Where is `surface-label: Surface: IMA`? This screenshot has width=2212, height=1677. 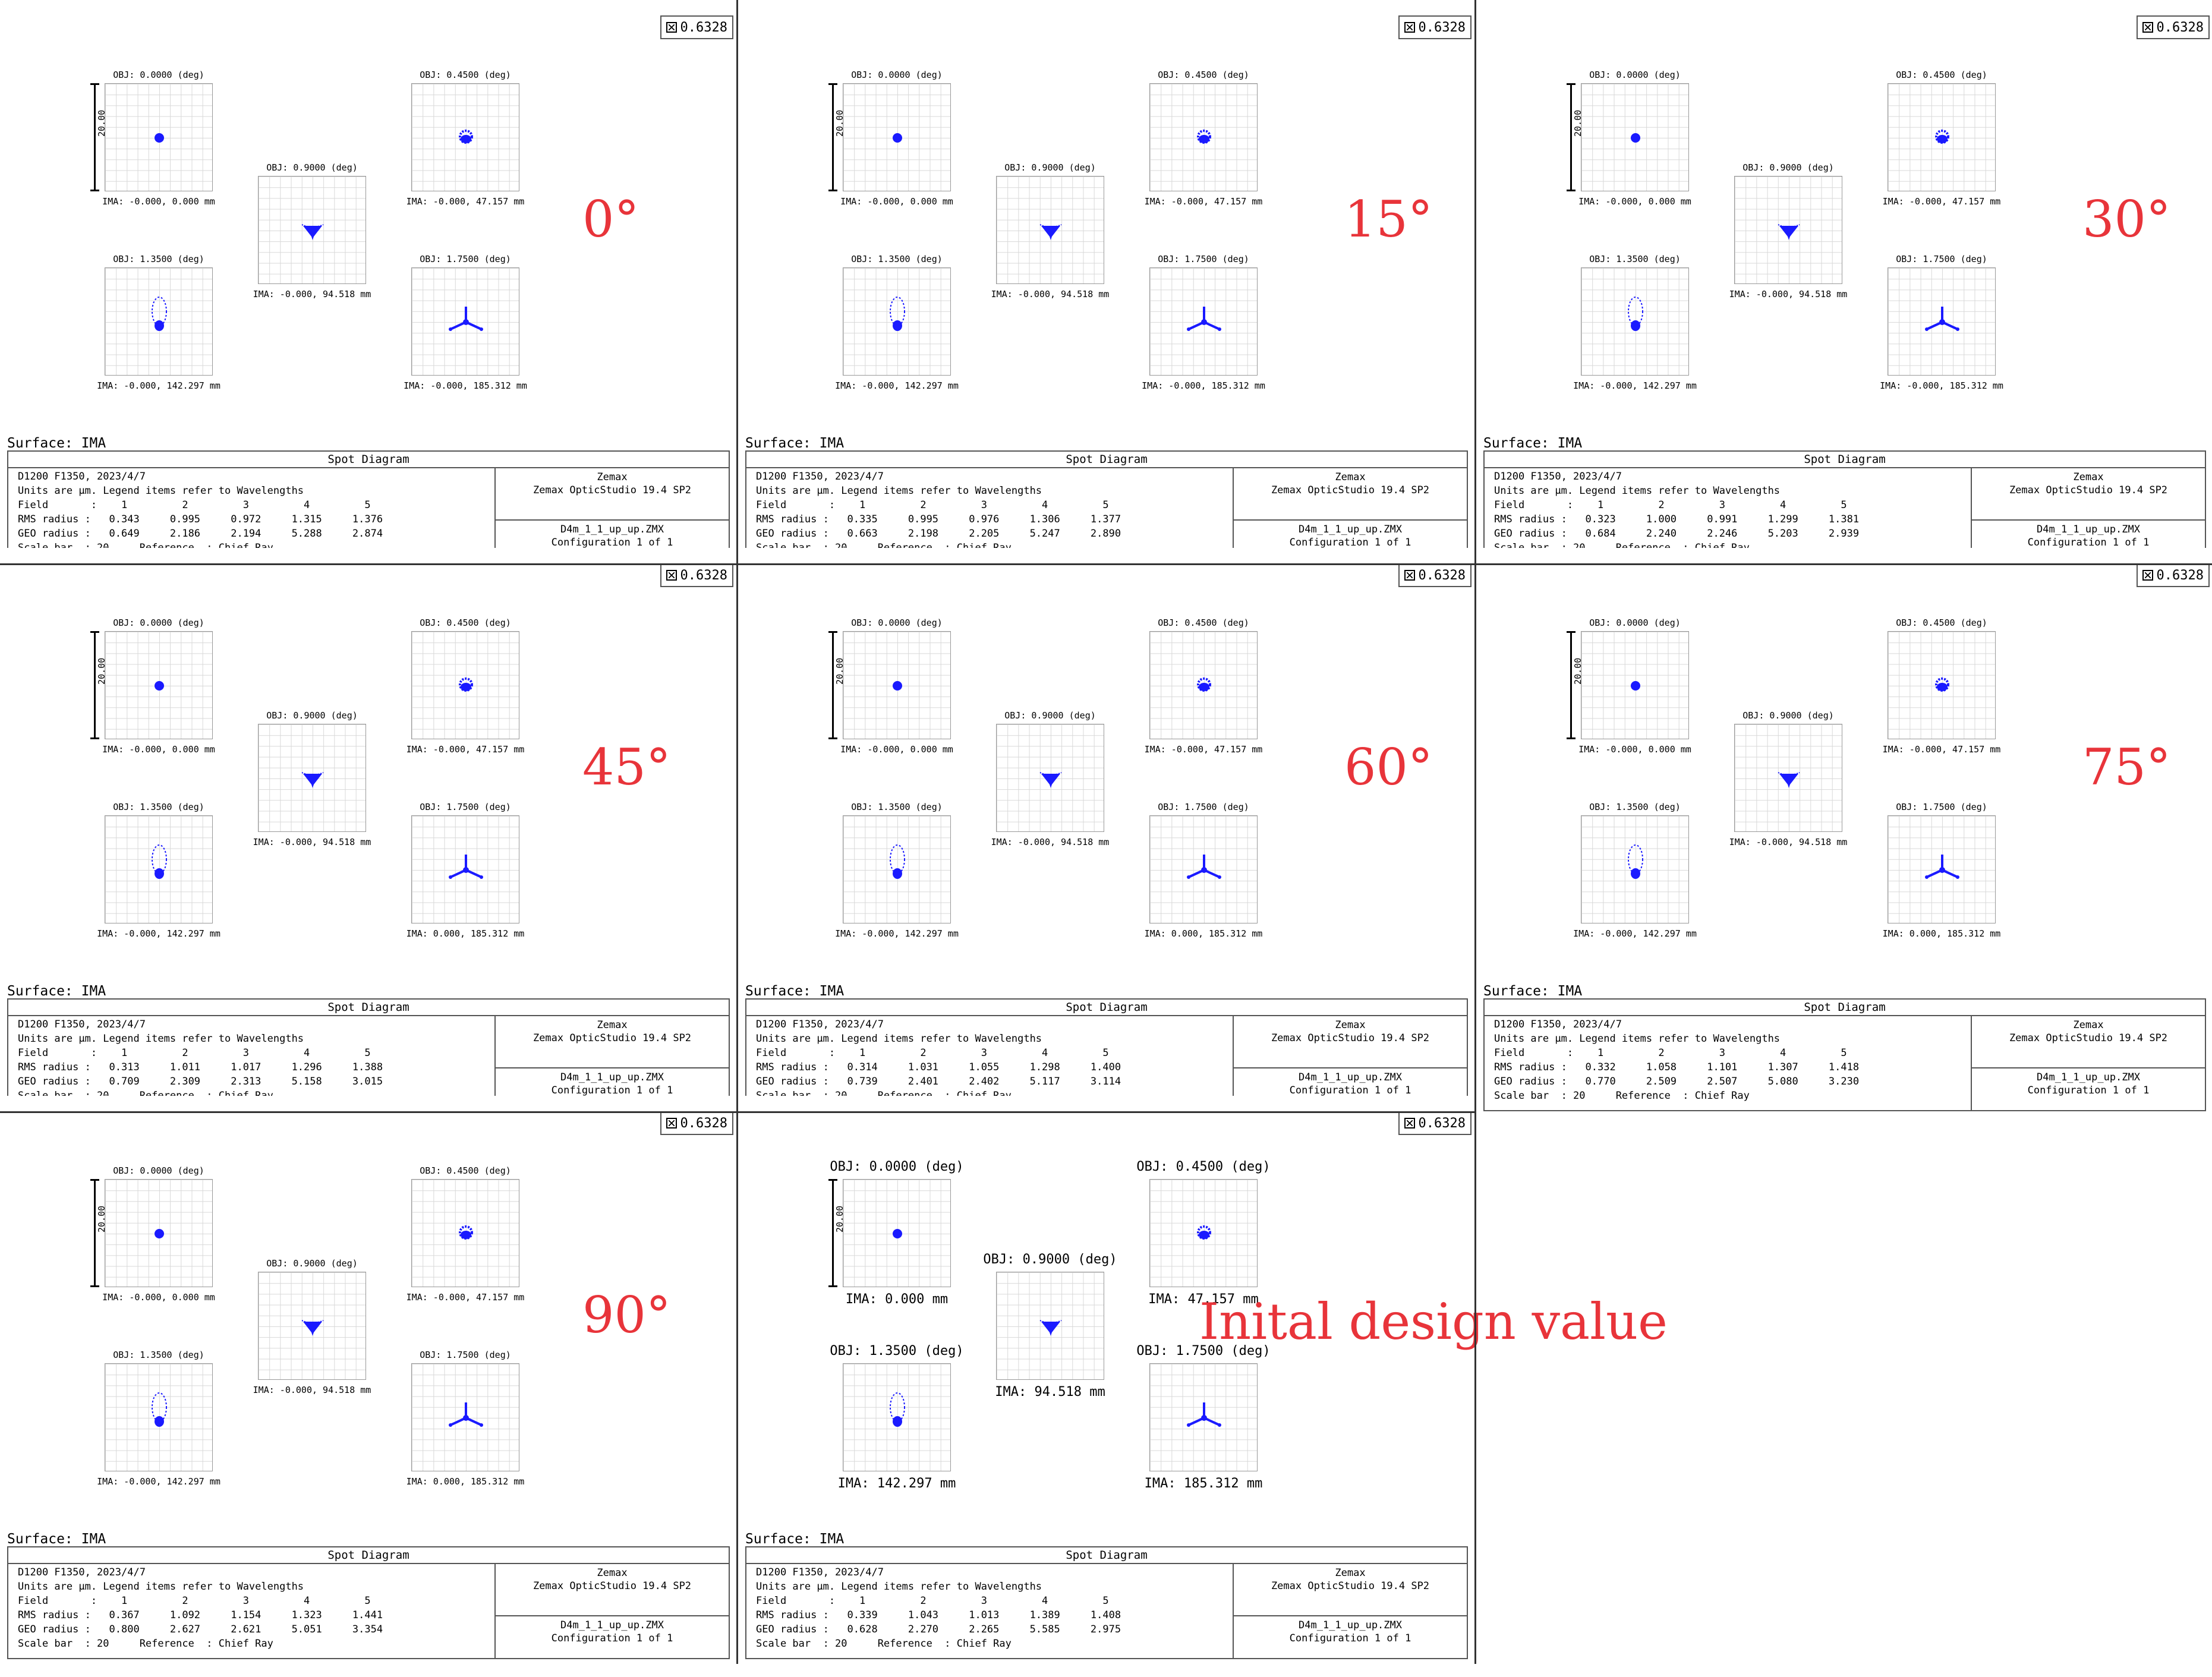 surface-label: Surface: IMA is located at coordinates (57, 443).